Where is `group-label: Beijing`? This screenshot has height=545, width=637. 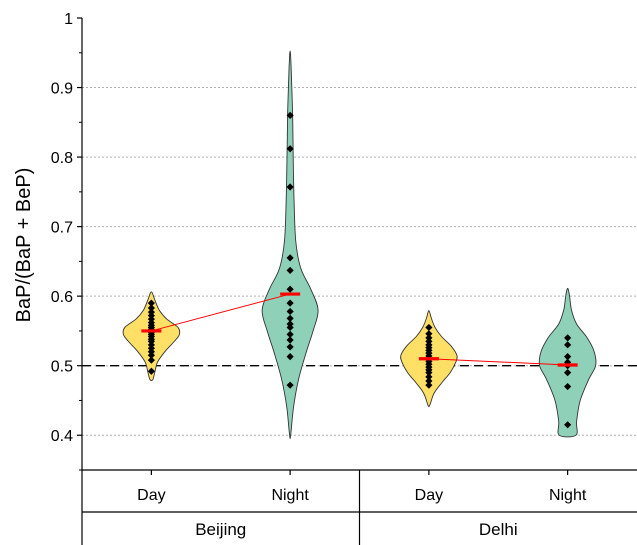
group-label: Beijing is located at coordinates (220, 529).